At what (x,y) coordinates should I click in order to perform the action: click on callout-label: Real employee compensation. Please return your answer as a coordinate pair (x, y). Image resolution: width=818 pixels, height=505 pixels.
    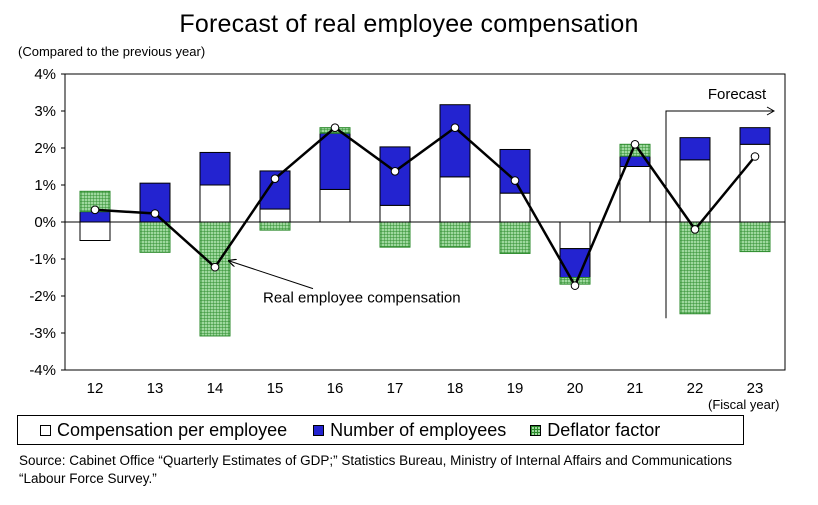
    Looking at the image, I should click on (362, 298).